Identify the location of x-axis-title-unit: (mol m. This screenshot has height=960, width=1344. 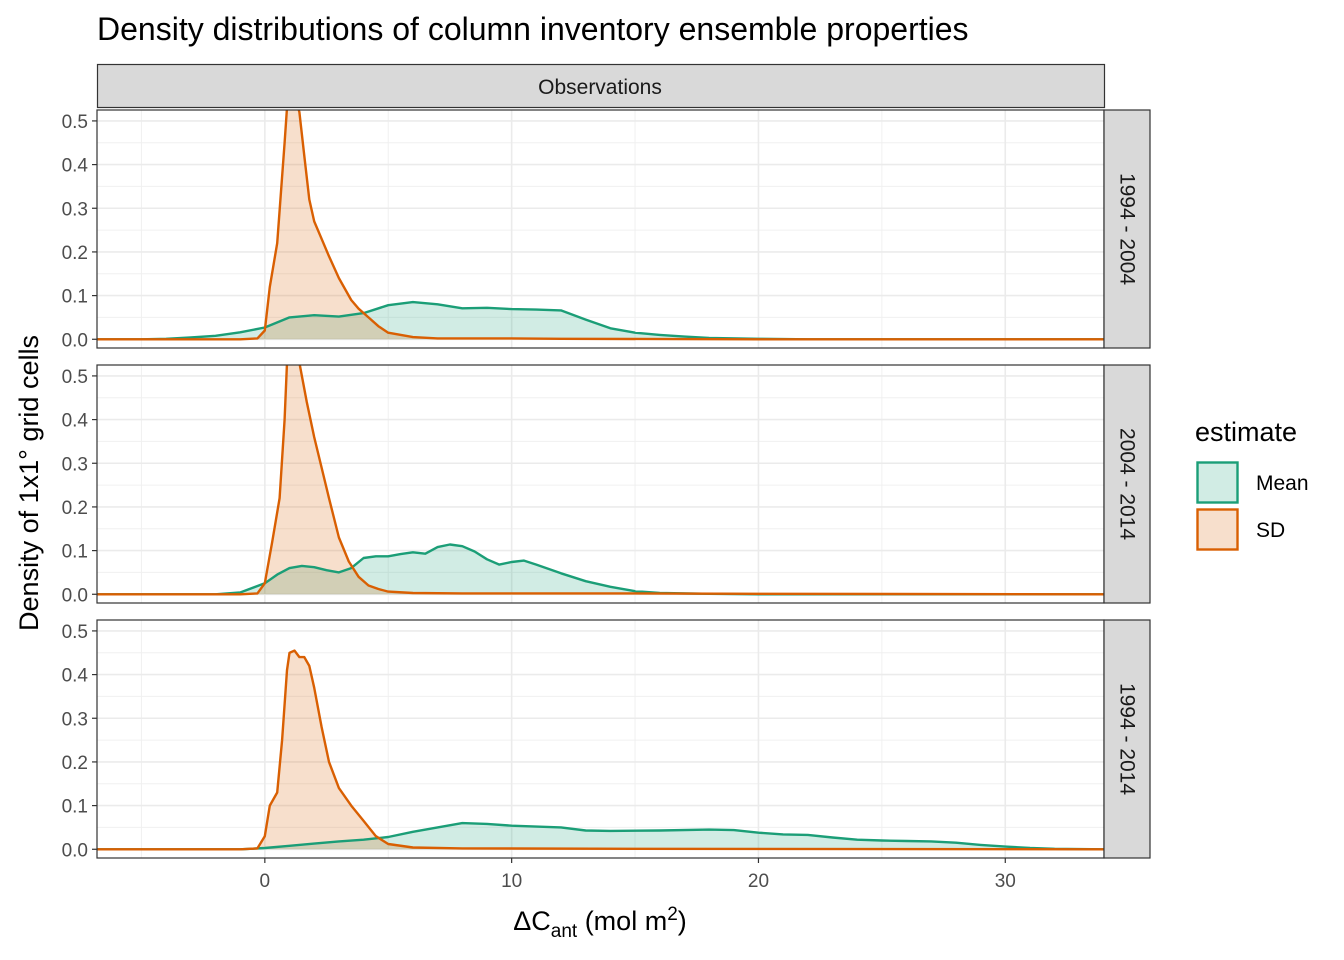
(622, 921).